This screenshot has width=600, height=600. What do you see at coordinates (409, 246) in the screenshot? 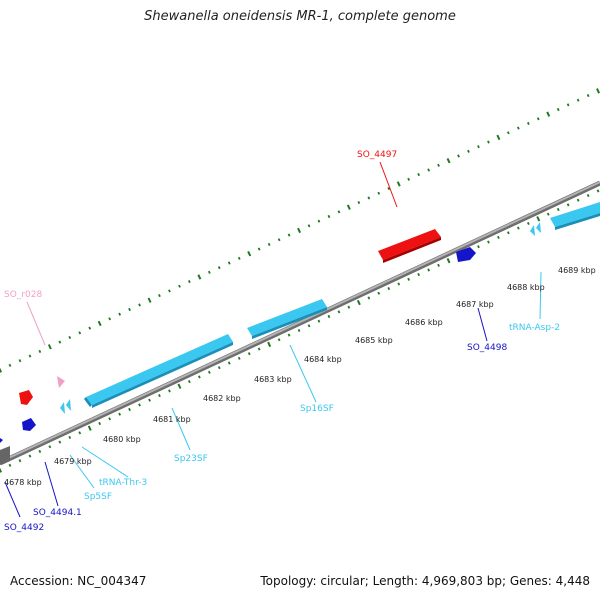
I see `feature-so4497` at bounding box center [409, 246].